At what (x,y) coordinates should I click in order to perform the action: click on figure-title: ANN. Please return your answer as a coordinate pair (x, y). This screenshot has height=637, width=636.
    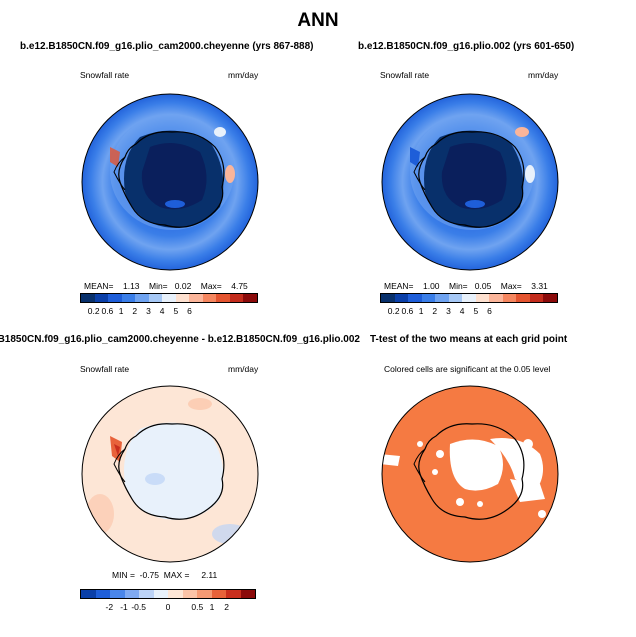
    Looking at the image, I should click on (318, 20).